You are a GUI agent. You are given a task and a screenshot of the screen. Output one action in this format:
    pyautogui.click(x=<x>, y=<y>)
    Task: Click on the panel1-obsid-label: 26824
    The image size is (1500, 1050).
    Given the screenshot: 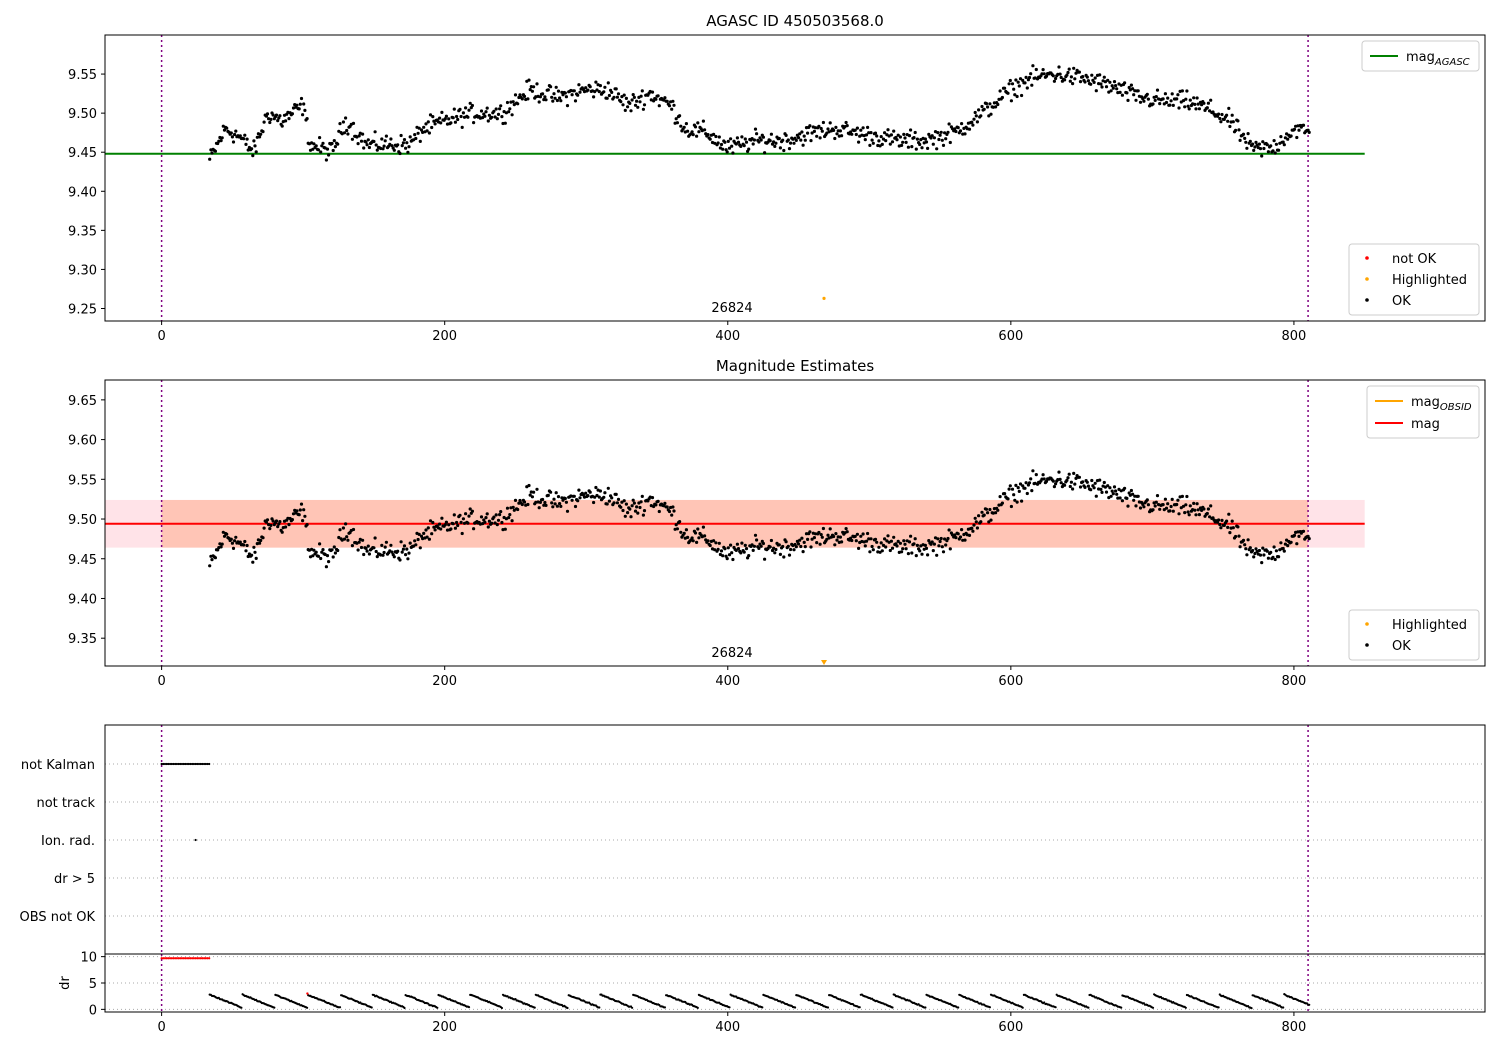 What is the action you would take?
    pyautogui.click(x=731, y=308)
    